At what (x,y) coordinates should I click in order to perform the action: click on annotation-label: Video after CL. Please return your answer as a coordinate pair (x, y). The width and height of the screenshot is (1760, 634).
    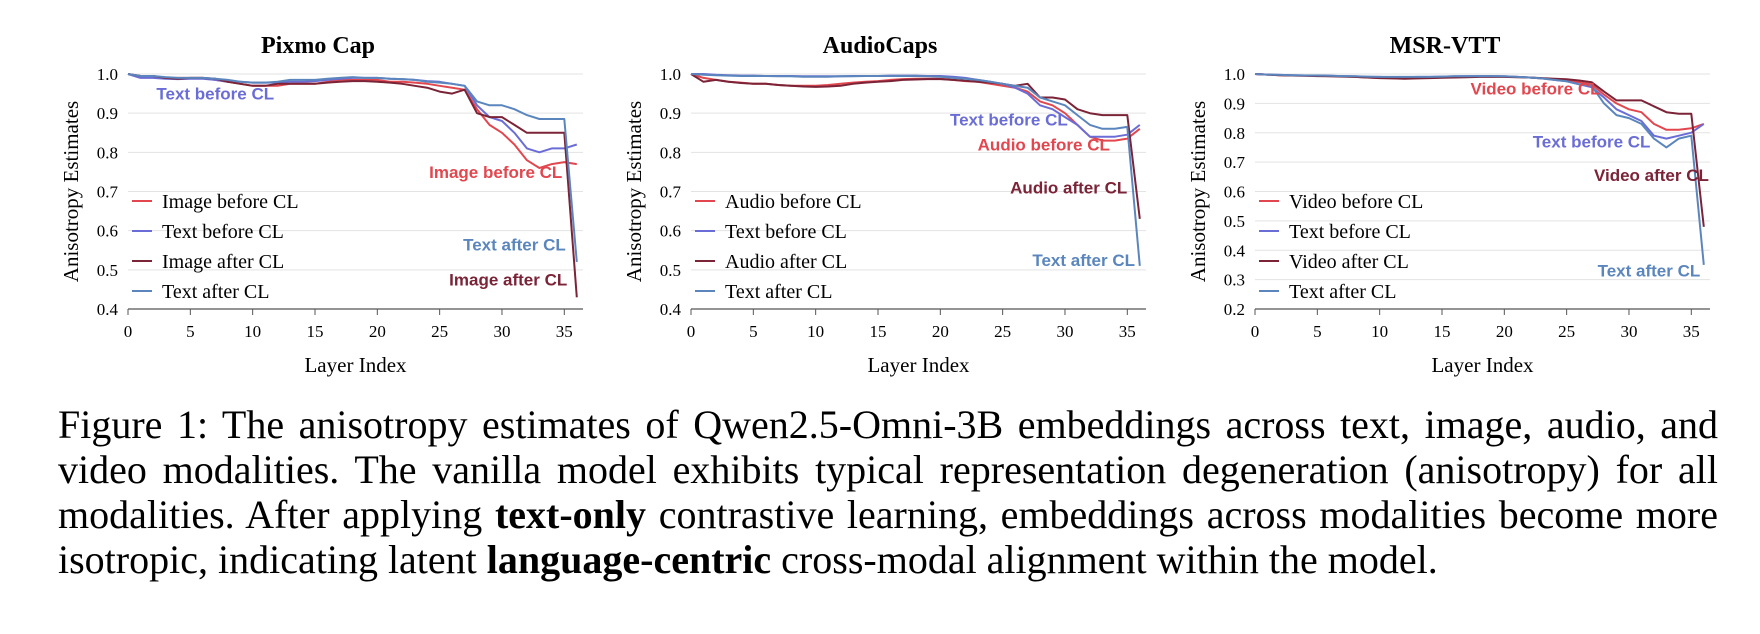
    Looking at the image, I should click on (1651, 175).